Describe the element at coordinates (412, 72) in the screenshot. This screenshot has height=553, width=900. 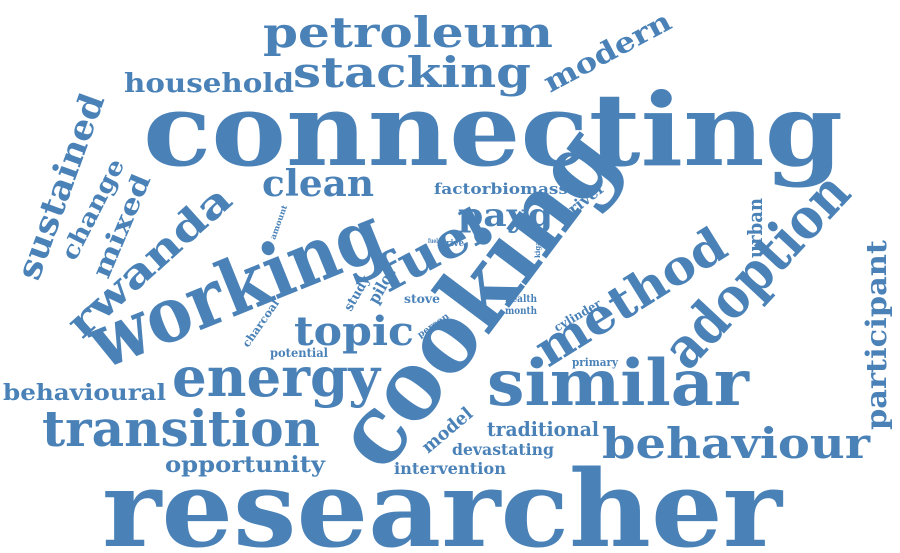
I see `word-stacking: stacking` at that location.